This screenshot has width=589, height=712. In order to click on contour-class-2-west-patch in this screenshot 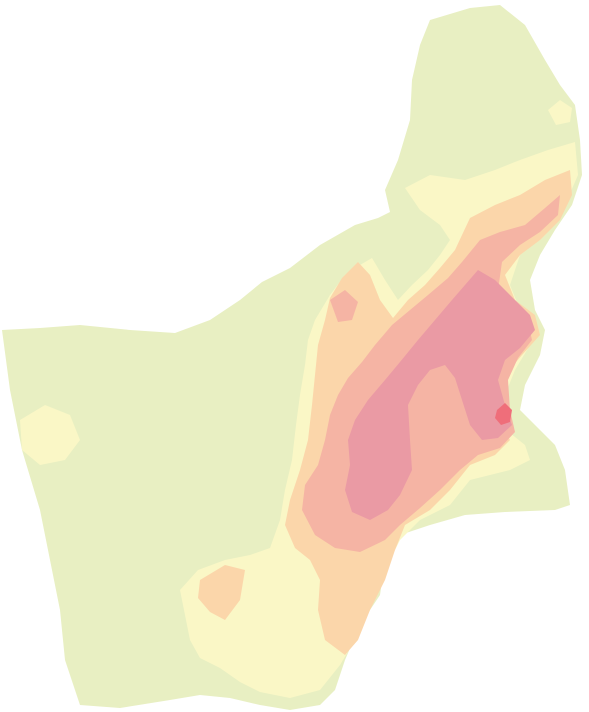, I will do `click(50, 435)`.